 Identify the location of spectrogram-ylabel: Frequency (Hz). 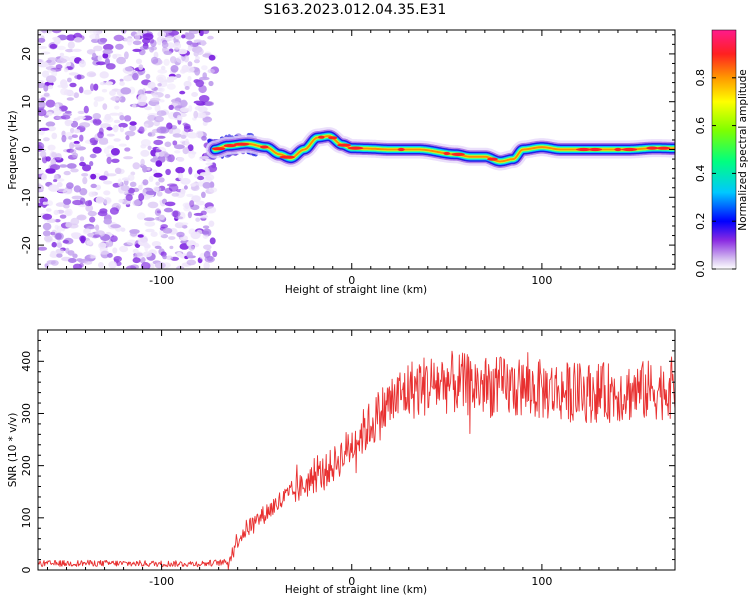
(13, 149).